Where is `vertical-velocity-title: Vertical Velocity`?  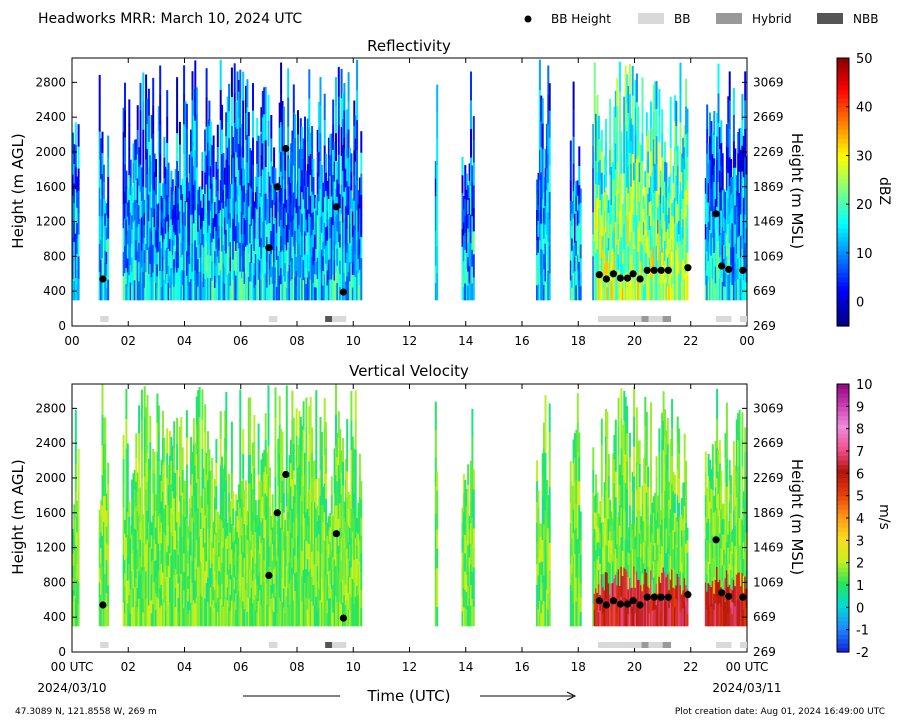 vertical-velocity-title: Vertical Velocity is located at coordinates (409, 371).